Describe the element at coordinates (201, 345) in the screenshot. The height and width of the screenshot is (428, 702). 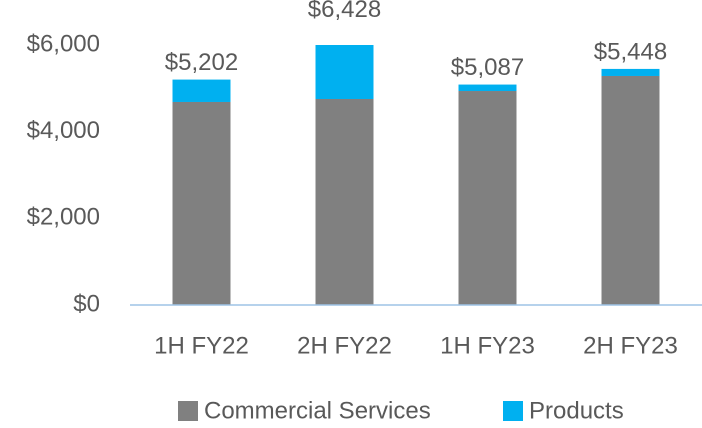
I see `x-tick-label: 1H FY22` at that location.